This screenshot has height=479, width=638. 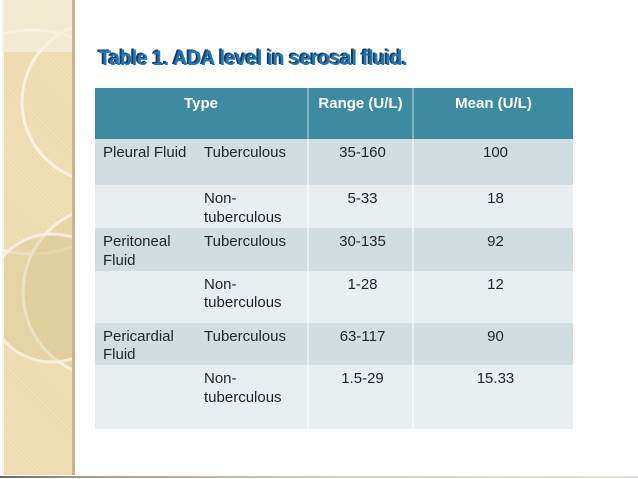 I want to click on sidebar-decoration, so click(x=38, y=237).